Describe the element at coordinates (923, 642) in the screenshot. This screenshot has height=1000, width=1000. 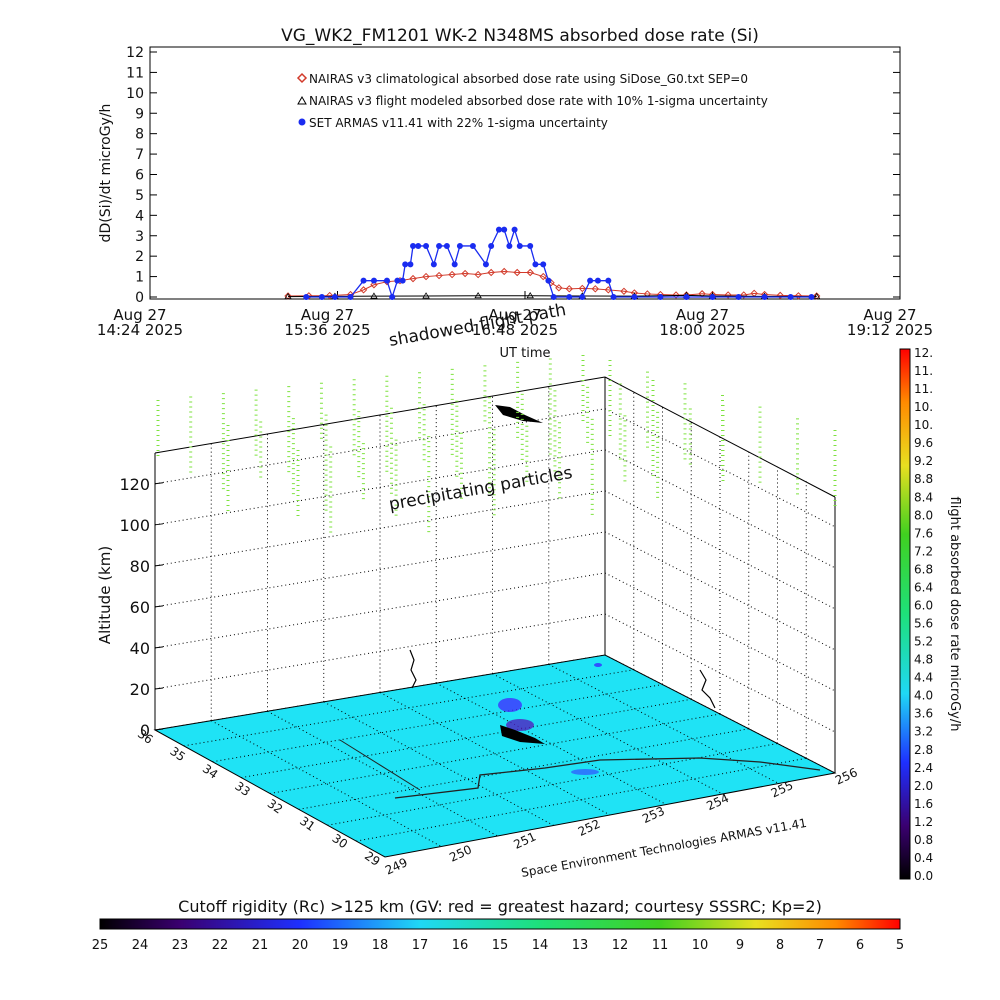
I see `dose-rate-colorbar-tick: 5.2` at that location.